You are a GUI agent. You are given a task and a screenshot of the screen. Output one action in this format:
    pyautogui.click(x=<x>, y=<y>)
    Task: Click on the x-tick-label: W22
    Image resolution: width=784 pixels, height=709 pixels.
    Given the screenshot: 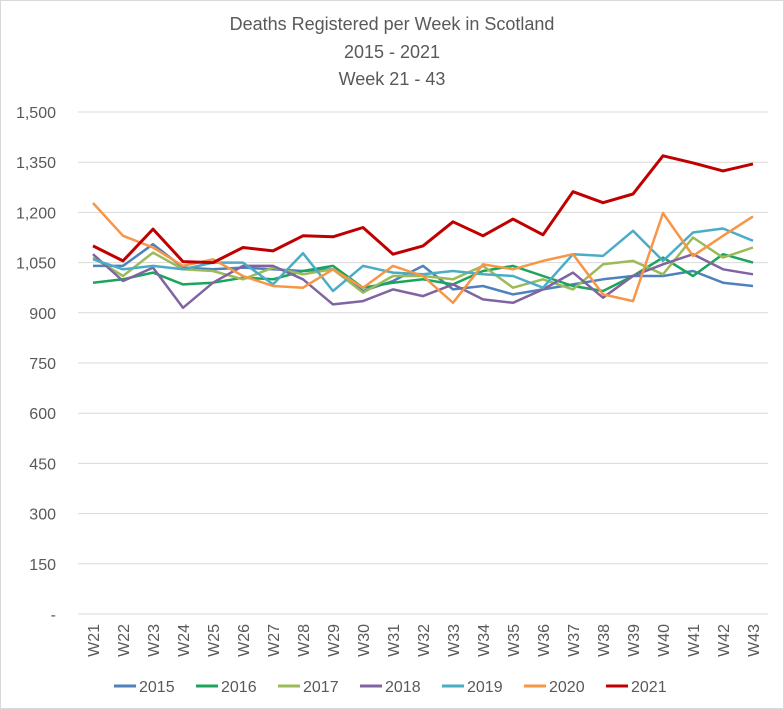 What is the action you would take?
    pyautogui.click(x=124, y=640)
    